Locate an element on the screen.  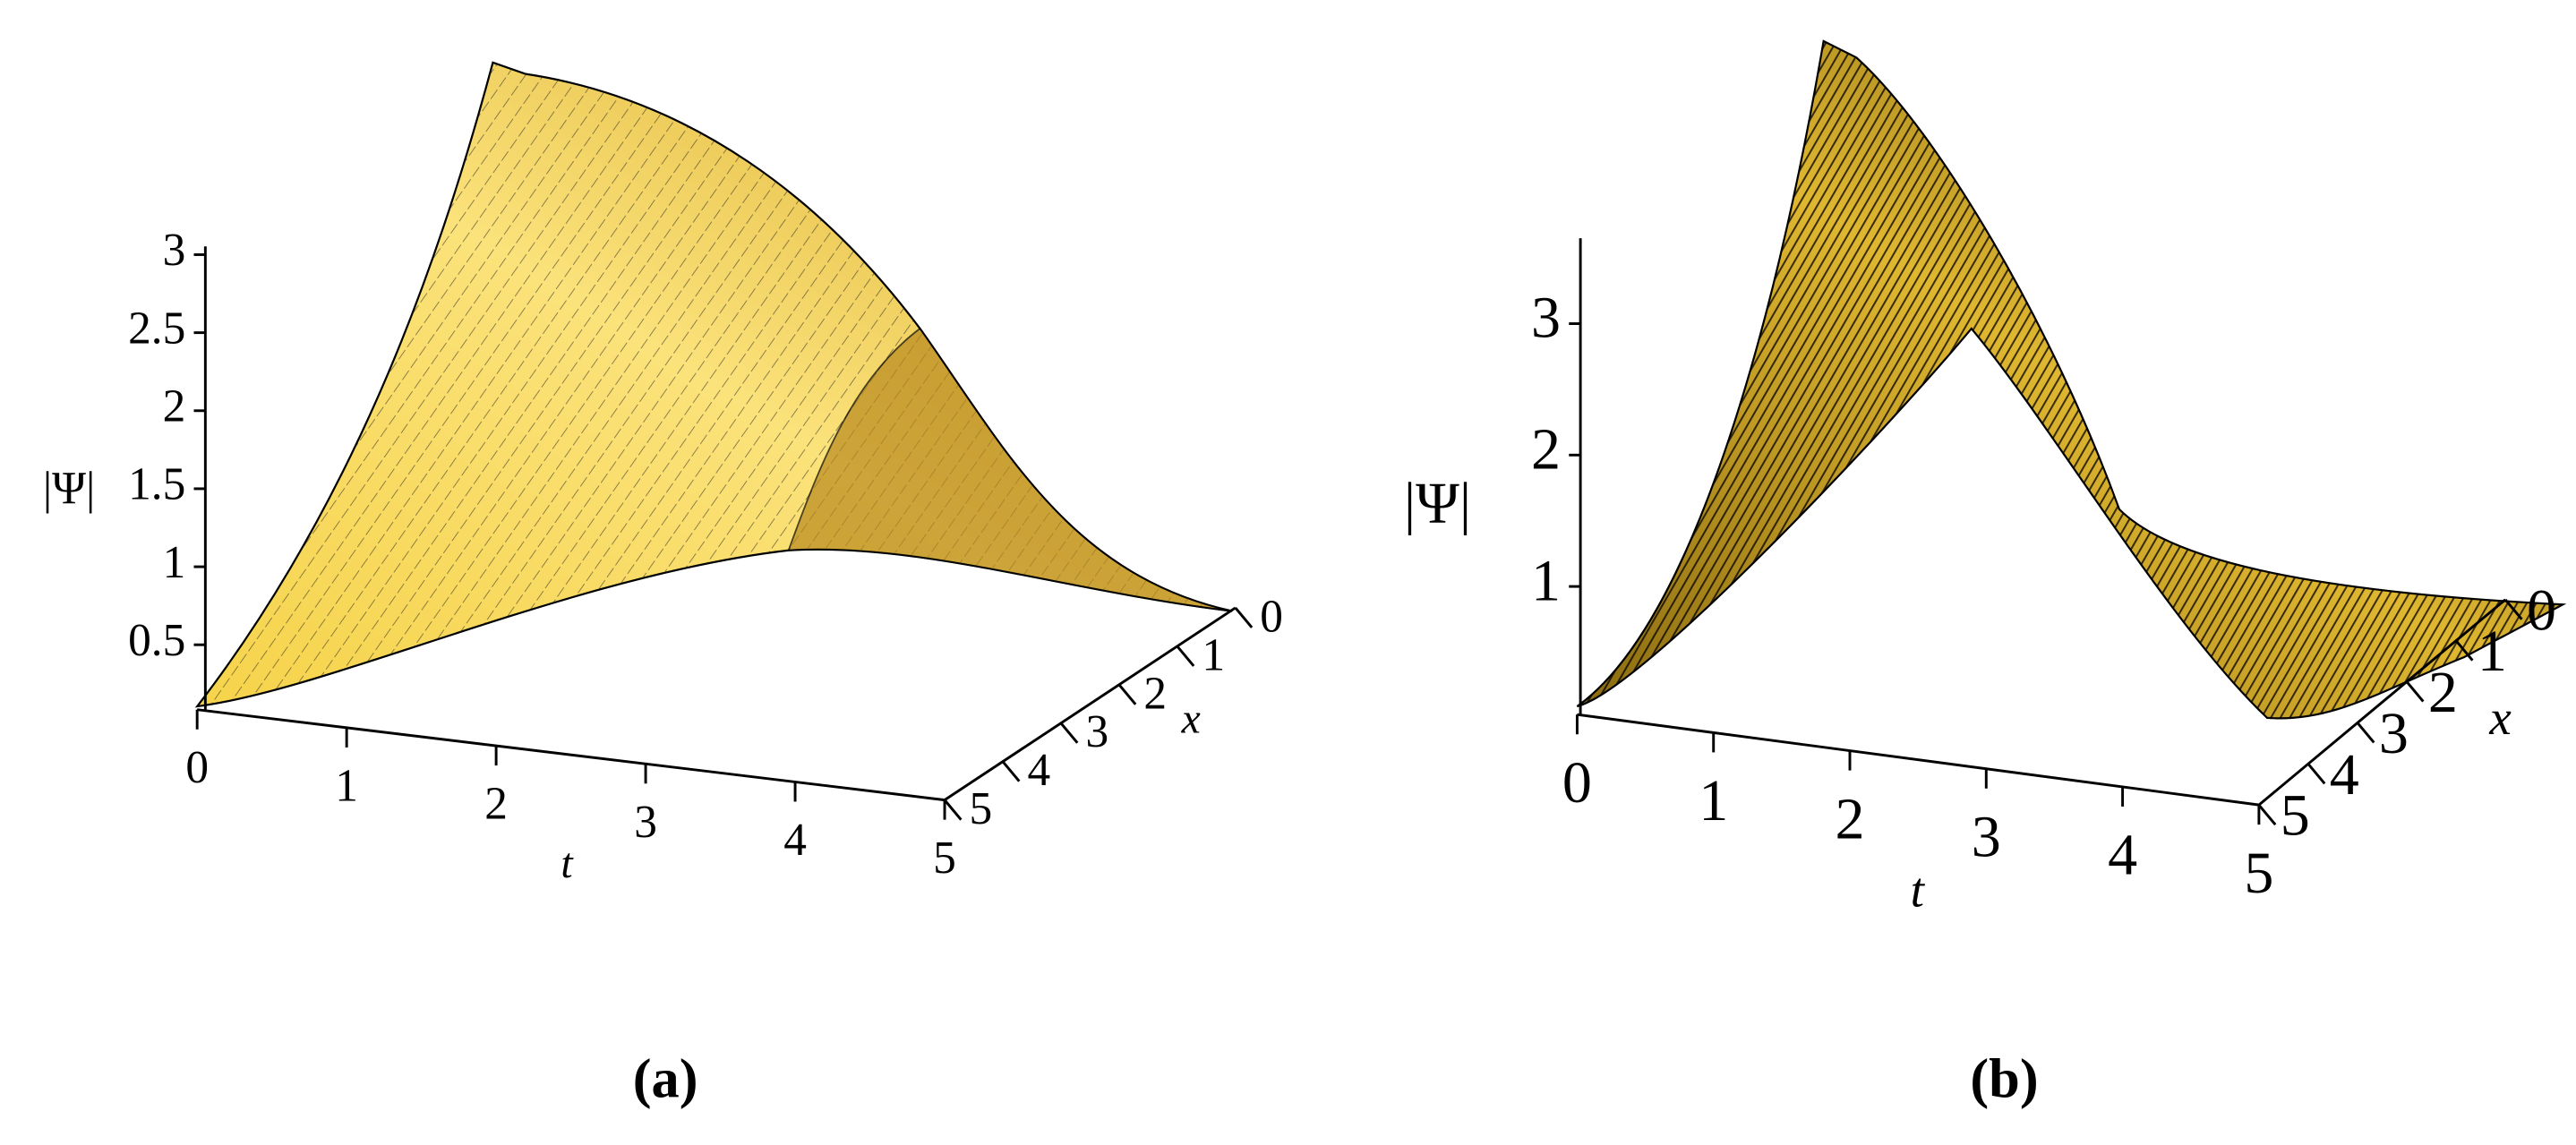
z-tick-label: 0.5 is located at coordinates (156, 641).